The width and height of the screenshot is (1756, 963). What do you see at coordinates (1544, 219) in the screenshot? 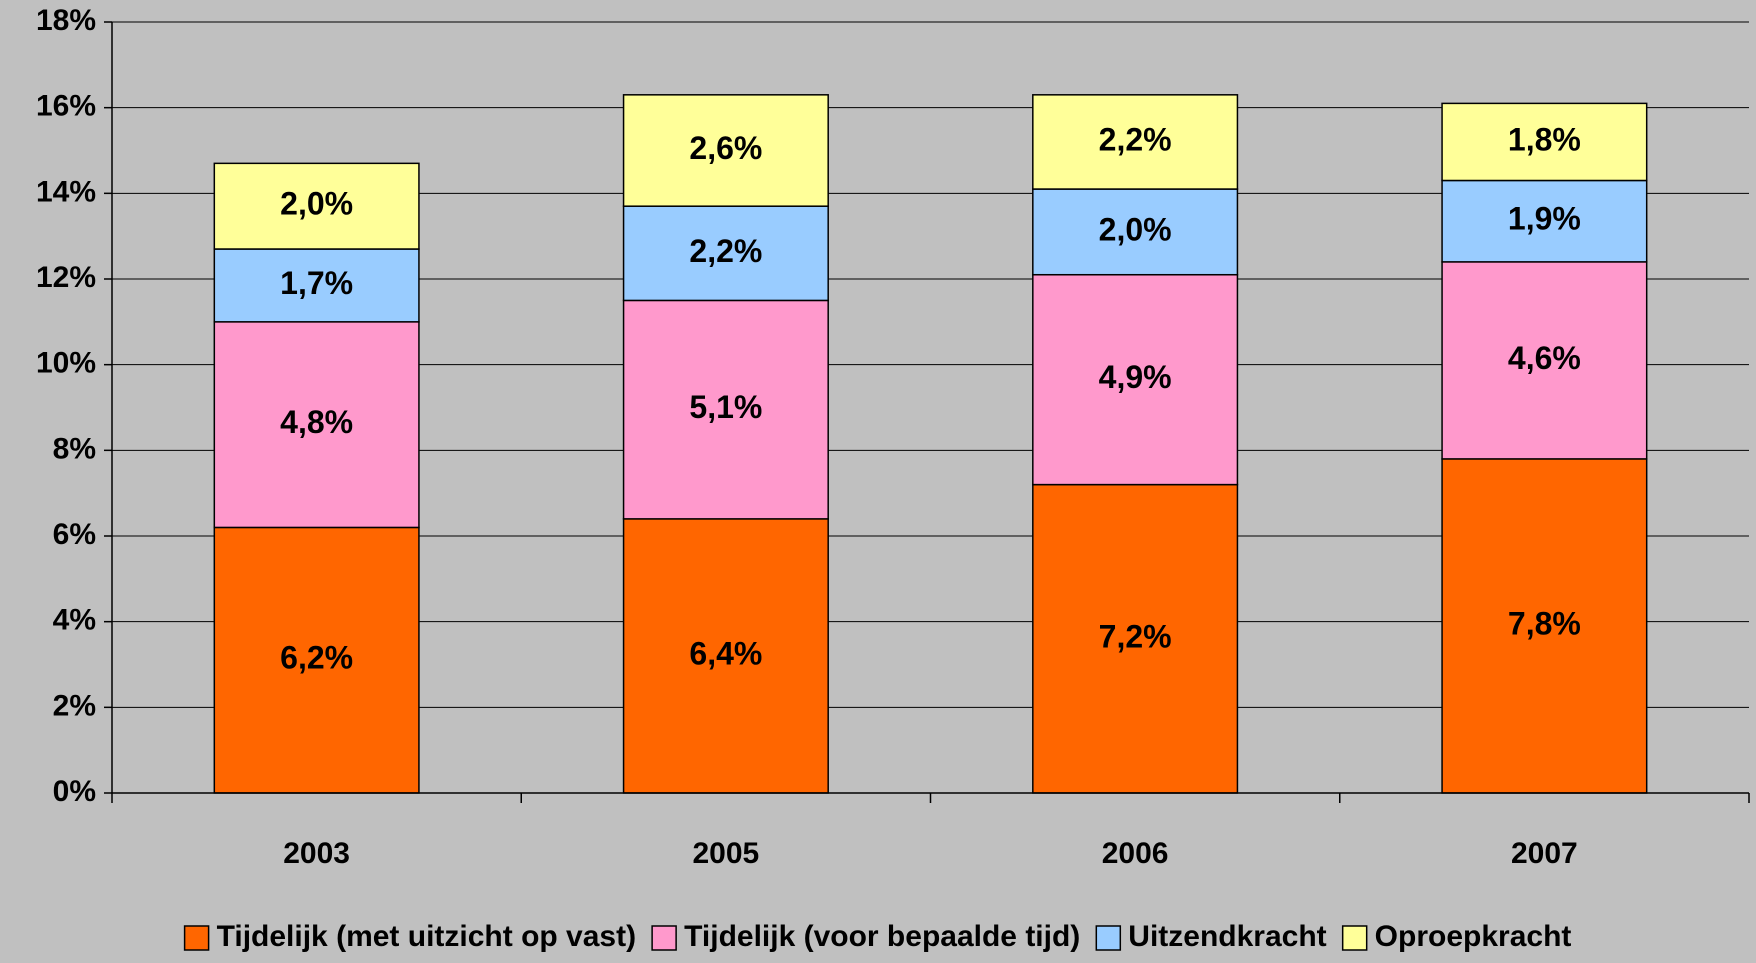
I see `data-label: 1,9%` at bounding box center [1544, 219].